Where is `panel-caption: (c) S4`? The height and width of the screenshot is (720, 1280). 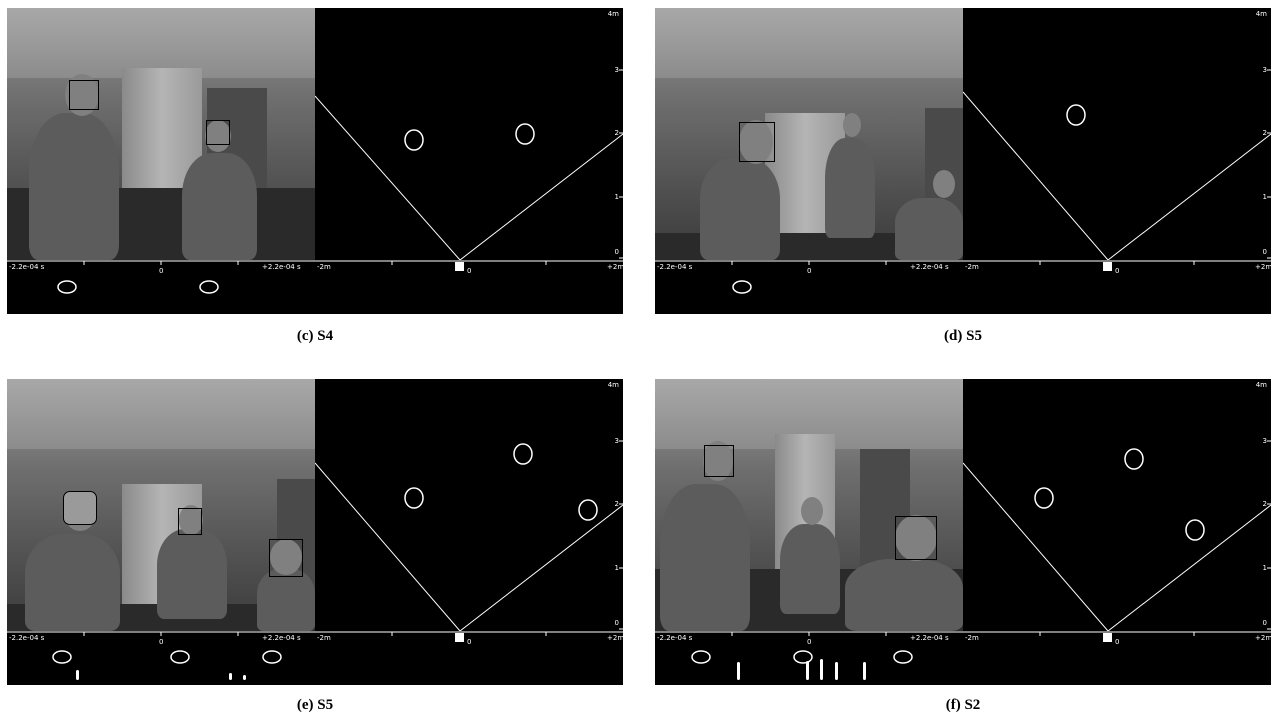
panel-caption: (c) S4 is located at coordinates (315, 336).